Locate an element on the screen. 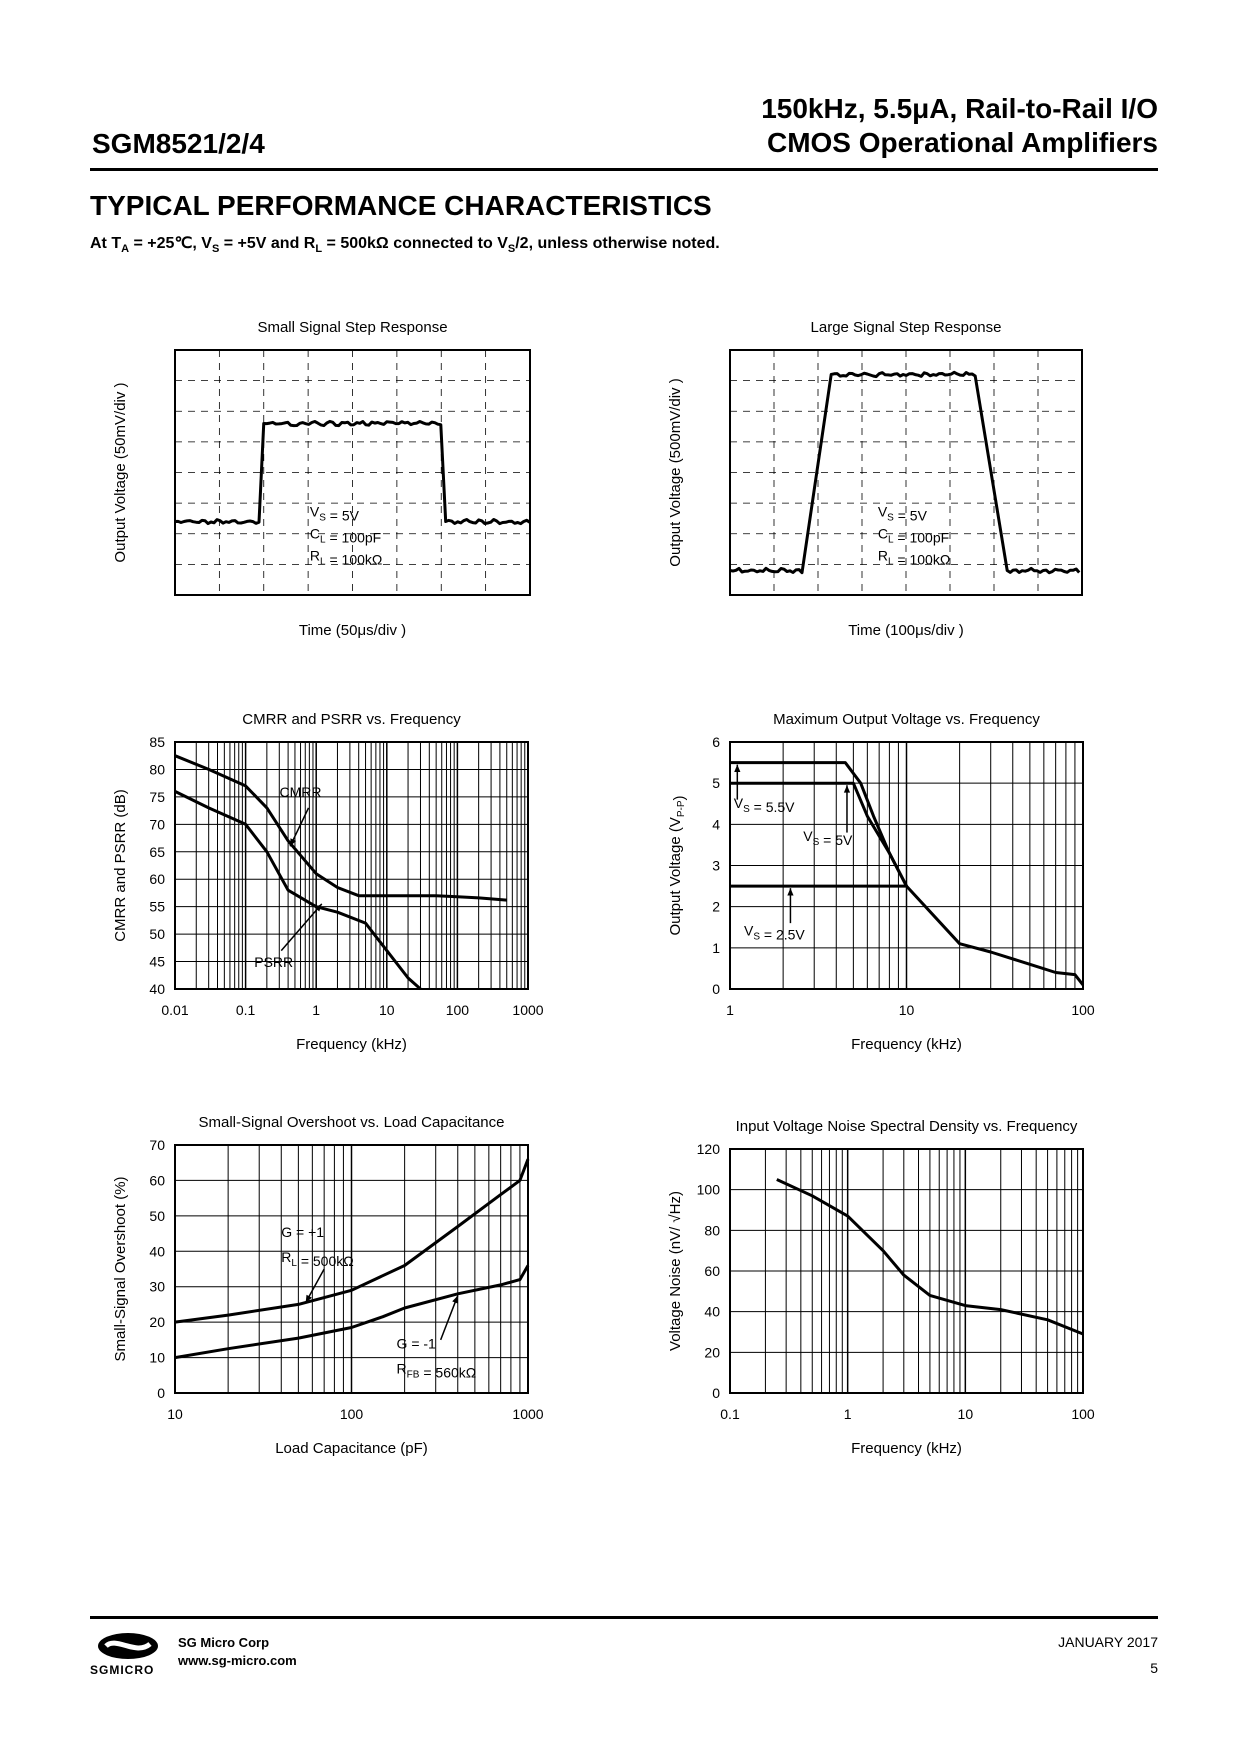  conditions-part: /2, unless otherwise noted. is located at coordinates (617, 243).